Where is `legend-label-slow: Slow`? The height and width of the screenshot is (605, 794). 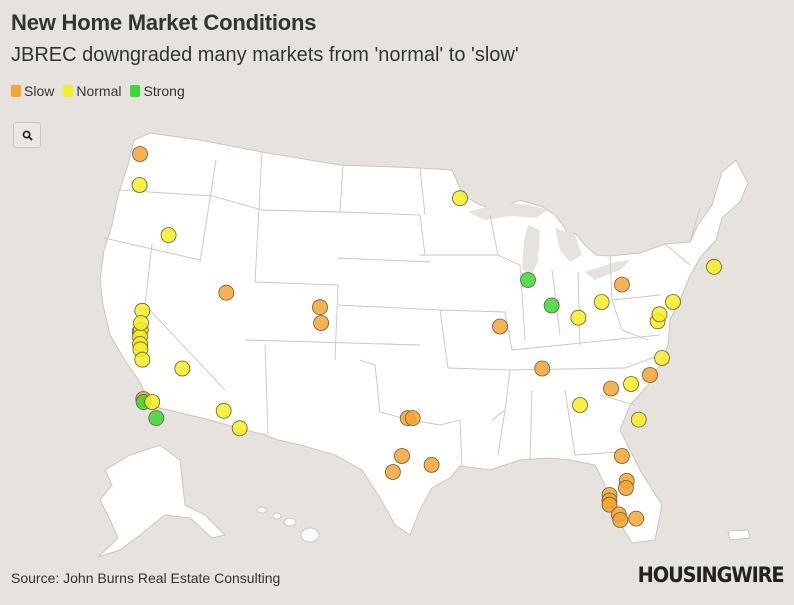
legend-label-slow: Slow is located at coordinates (39, 91).